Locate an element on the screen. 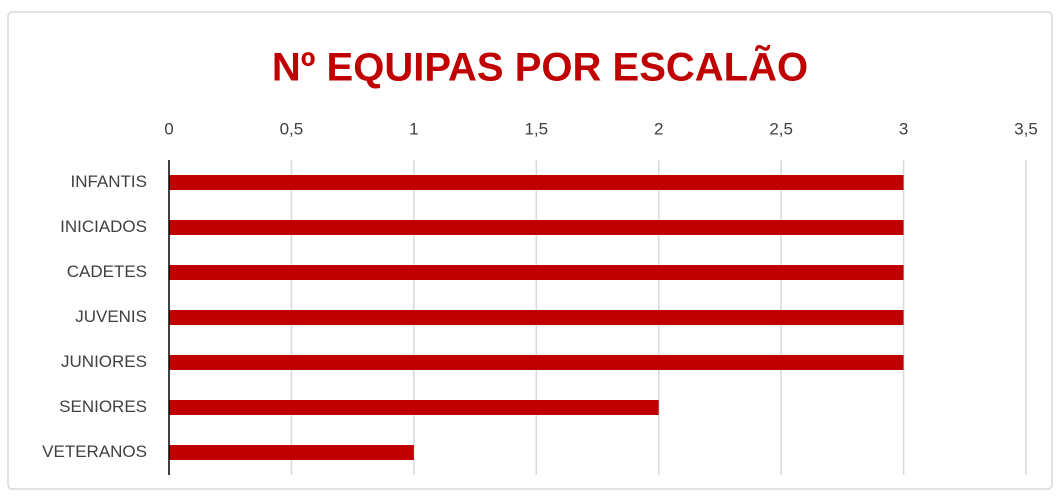  x-tick-label: 0 is located at coordinates (168, 128).